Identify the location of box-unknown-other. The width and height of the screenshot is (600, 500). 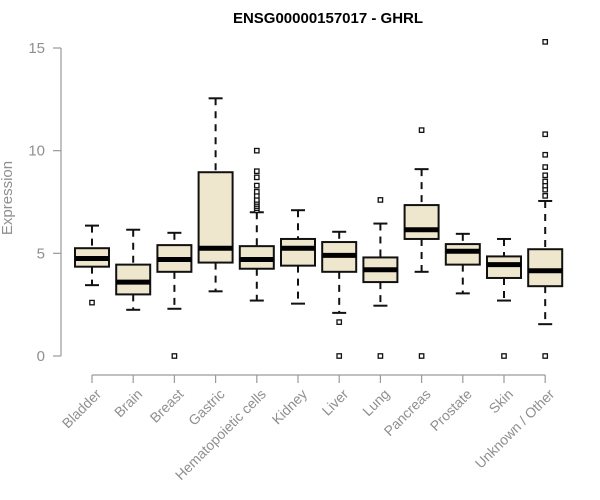
(545, 198).